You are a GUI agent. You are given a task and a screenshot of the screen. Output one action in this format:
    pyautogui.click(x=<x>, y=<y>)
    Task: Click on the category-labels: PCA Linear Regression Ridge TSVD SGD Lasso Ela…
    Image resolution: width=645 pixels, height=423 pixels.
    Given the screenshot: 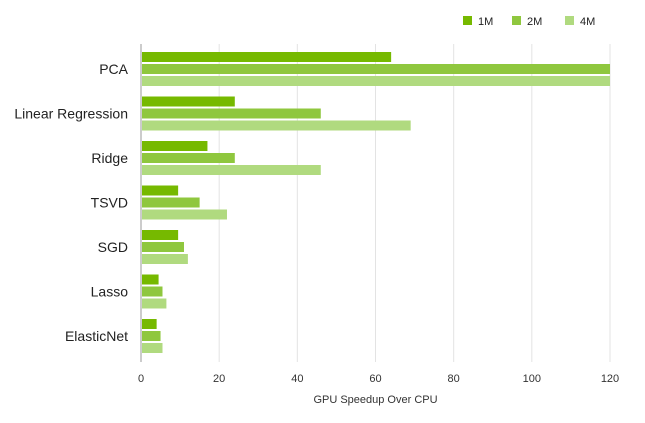 What is the action you would take?
    pyautogui.click(x=71, y=202)
    